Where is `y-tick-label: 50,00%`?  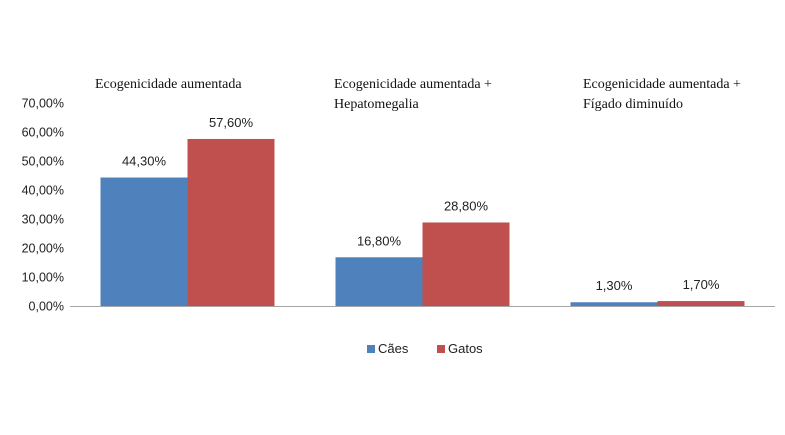
y-tick-label: 50,00% is located at coordinates (43, 162).